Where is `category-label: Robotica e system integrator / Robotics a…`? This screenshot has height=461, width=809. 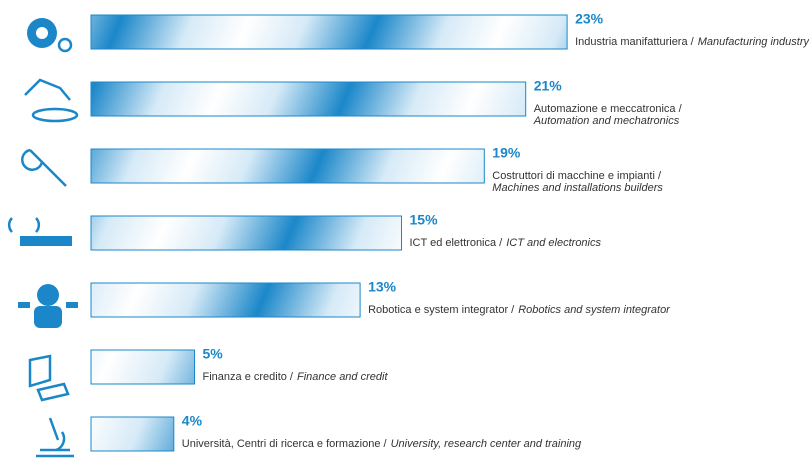 category-label: Robotica e system integrator / Robotics a… is located at coordinates (519, 310).